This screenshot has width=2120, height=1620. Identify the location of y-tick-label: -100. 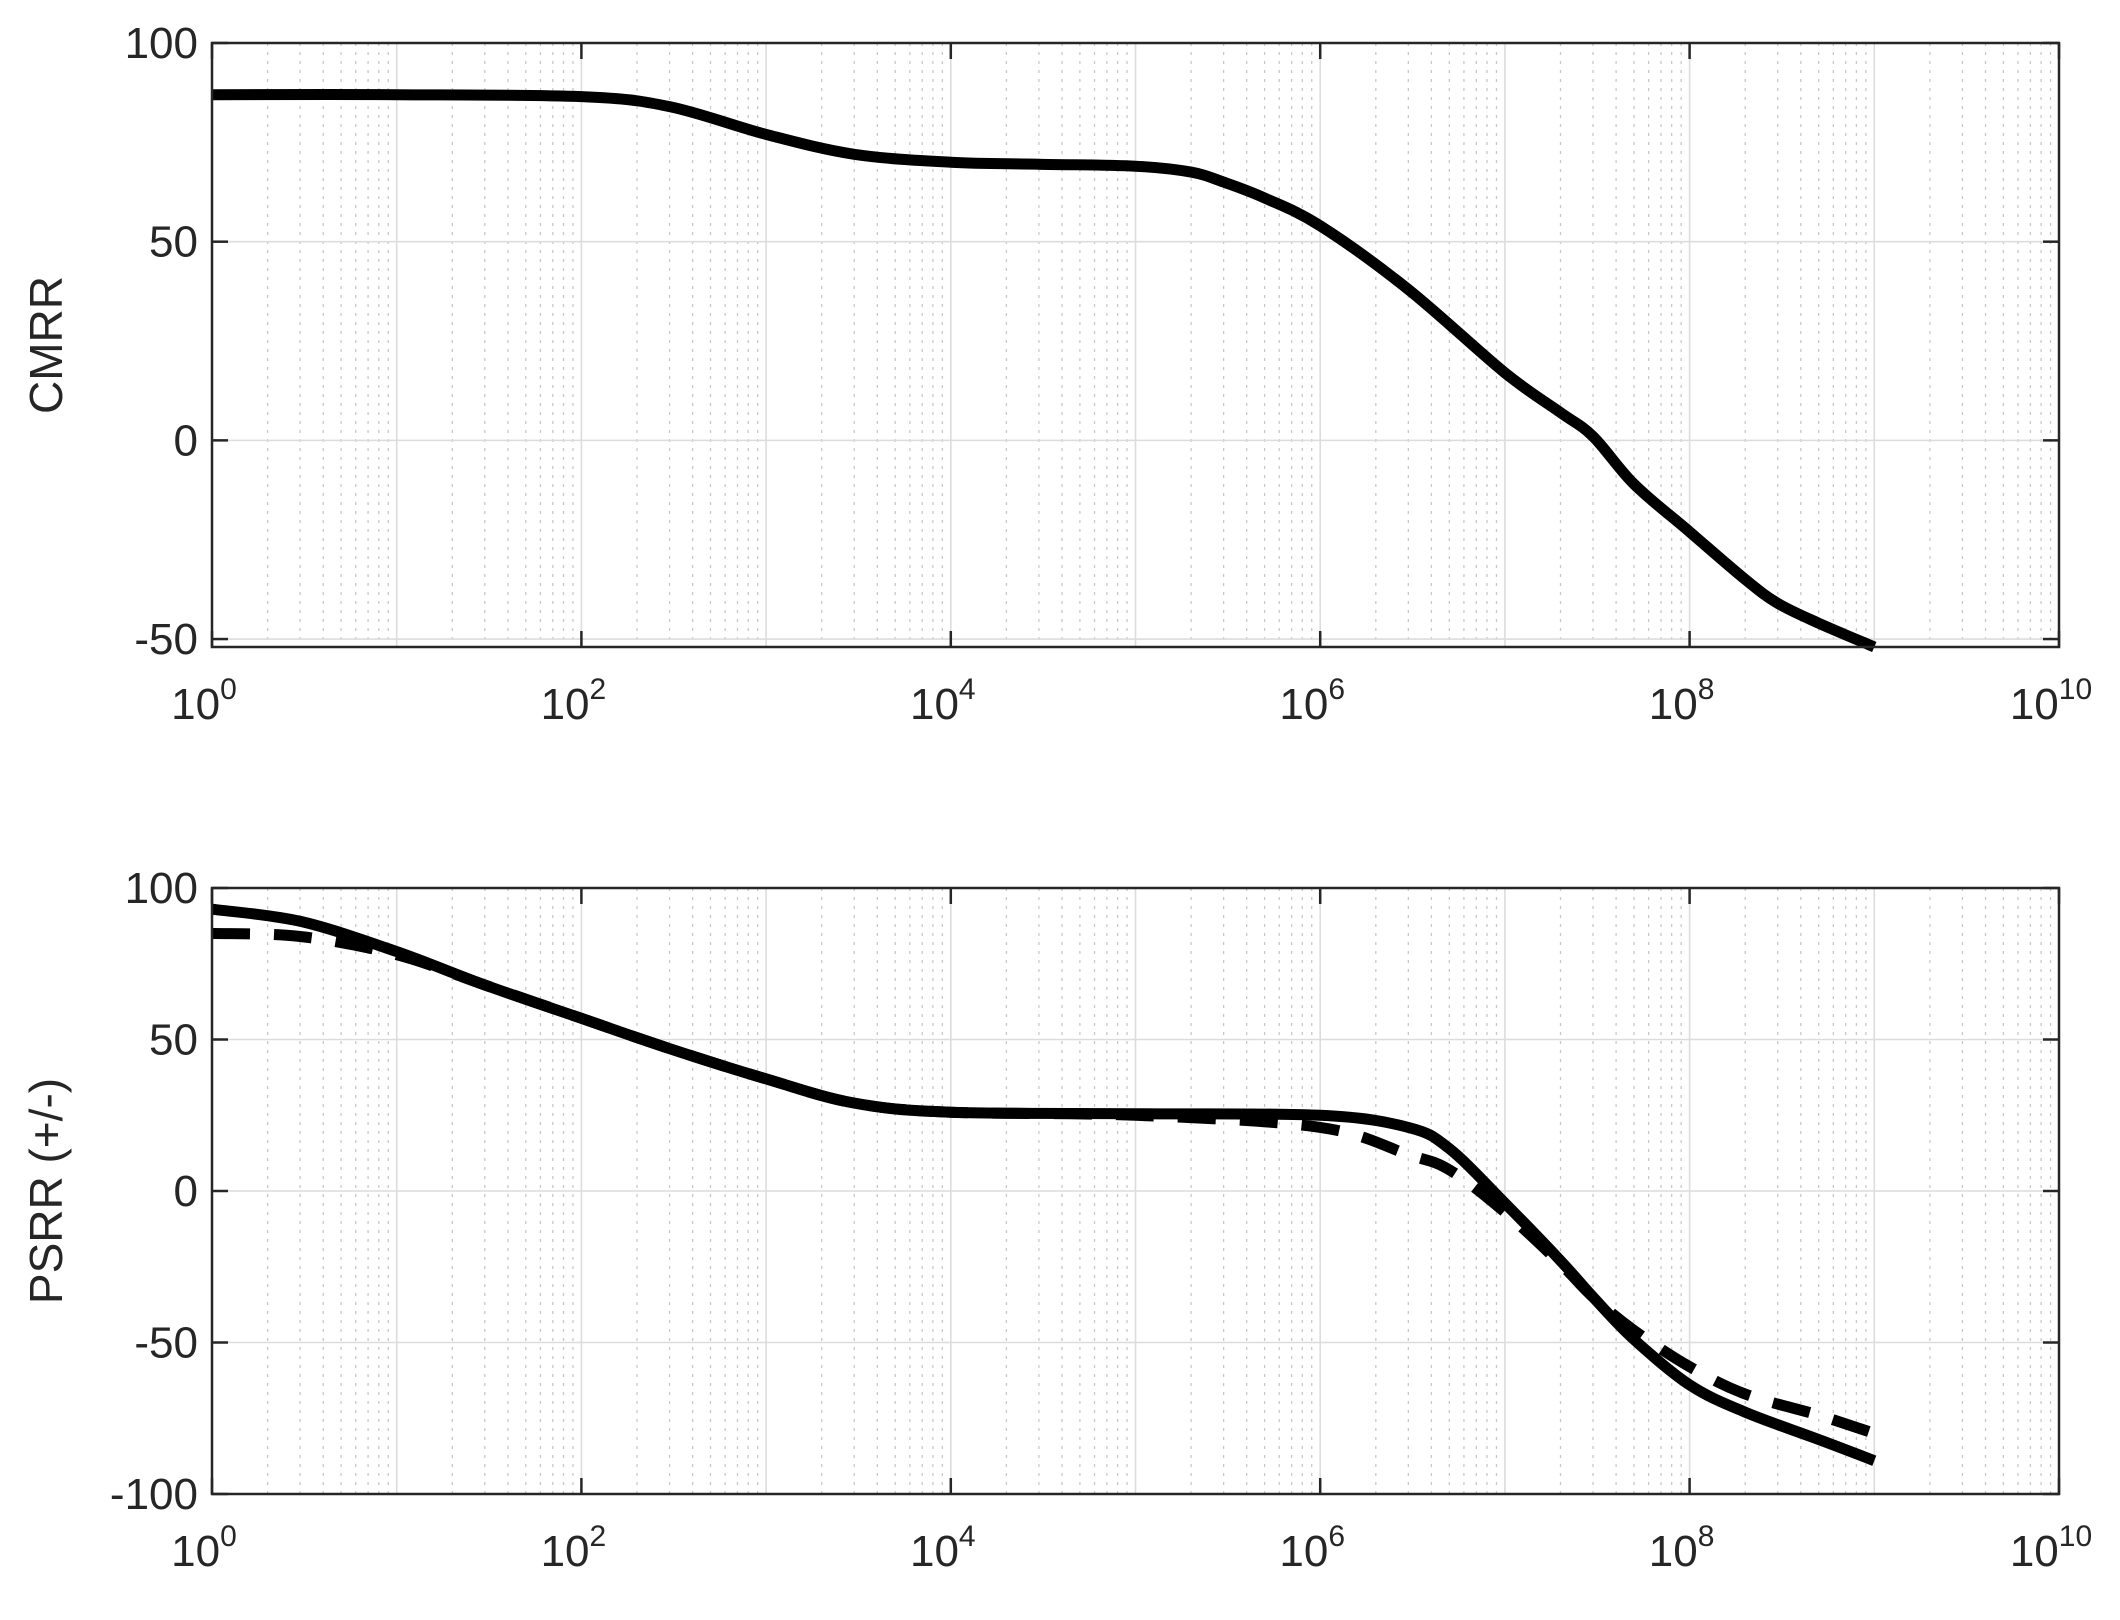
(154, 1494).